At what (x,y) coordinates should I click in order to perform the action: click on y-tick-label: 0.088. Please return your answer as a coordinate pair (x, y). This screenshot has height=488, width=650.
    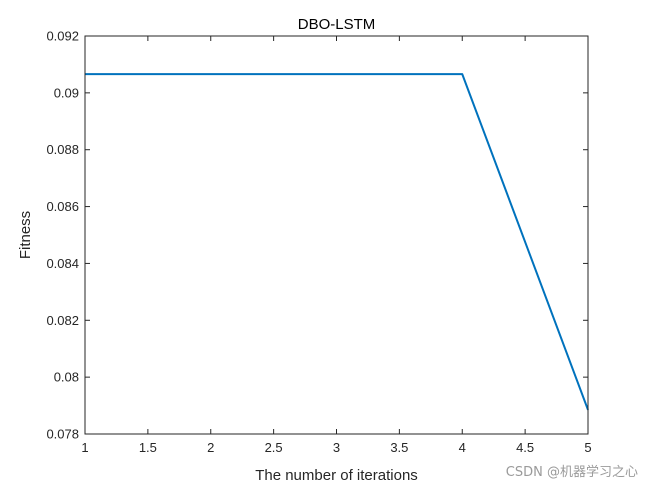
    Looking at the image, I should click on (62, 149).